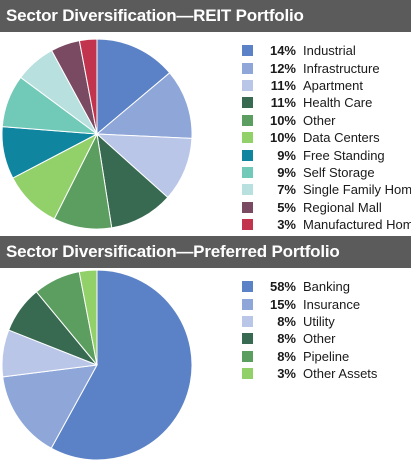  Describe the element at coordinates (282, 68) in the screenshot. I see `legend-percent: 12%` at that location.